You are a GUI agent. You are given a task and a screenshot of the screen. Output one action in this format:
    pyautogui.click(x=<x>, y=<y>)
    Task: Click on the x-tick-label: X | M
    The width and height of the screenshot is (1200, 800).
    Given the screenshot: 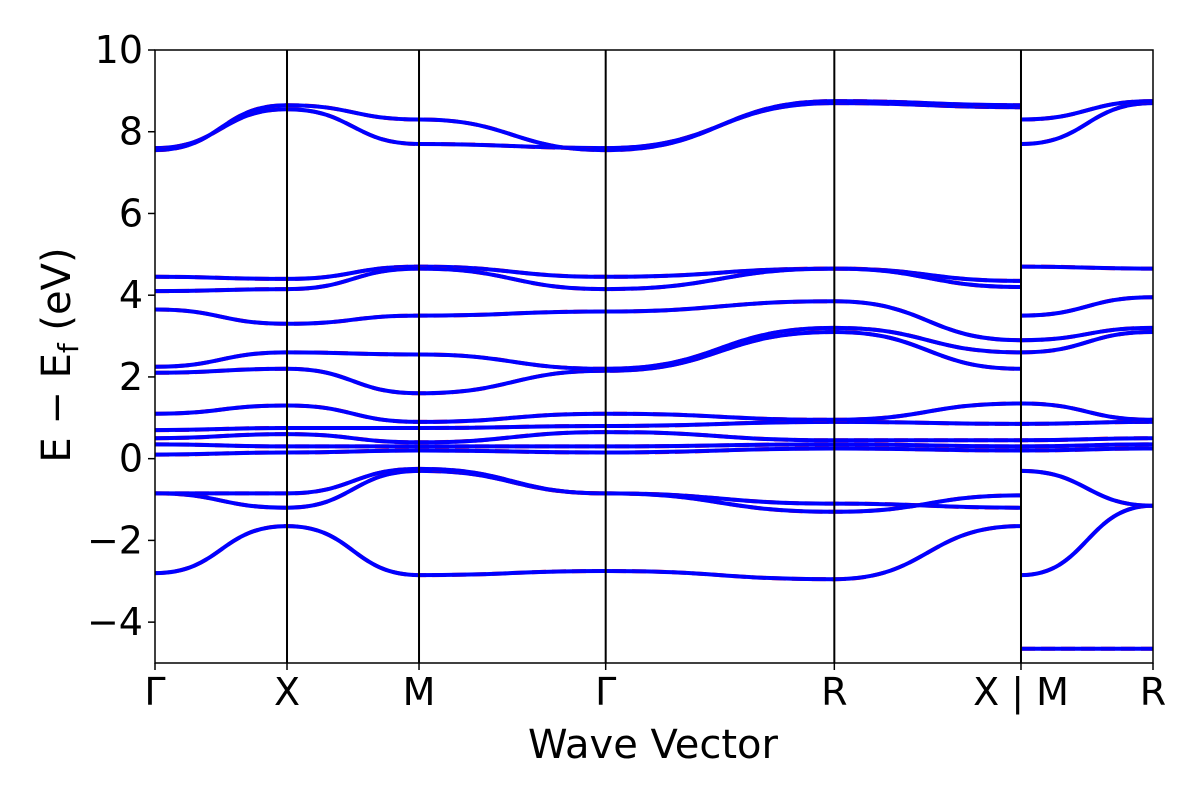 What is the action you would take?
    pyautogui.click(x=1021, y=692)
    